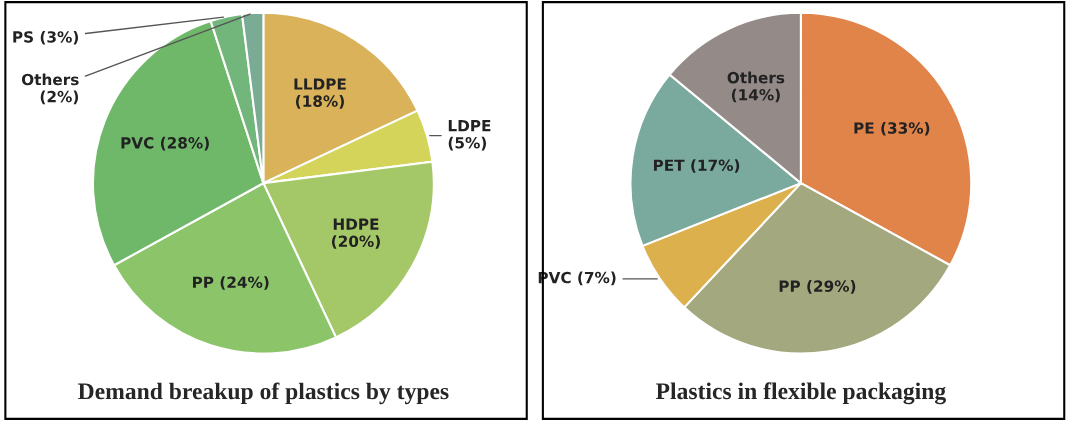 This screenshot has width=1075, height=421. What do you see at coordinates (46, 37) in the screenshot?
I see `slice-label: PS (3%)` at bounding box center [46, 37].